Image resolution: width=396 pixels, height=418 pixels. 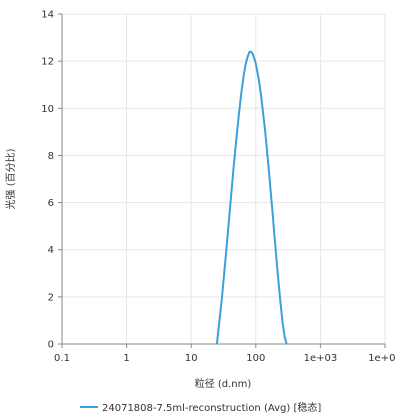 I want to click on y-tick-label: 12, so click(x=47, y=62).